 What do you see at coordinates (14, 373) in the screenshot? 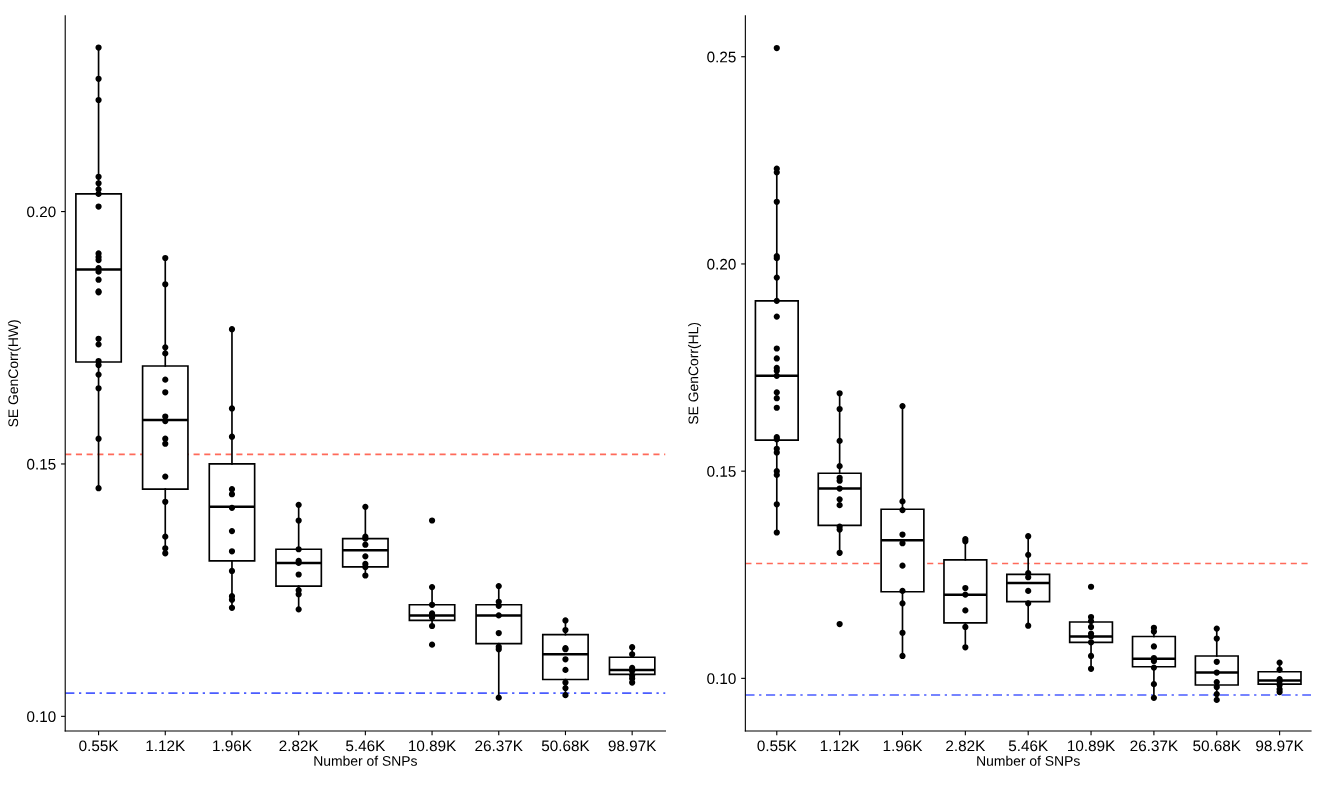
I see `y-axis-title: SE GenCorr(HW)` at bounding box center [14, 373].